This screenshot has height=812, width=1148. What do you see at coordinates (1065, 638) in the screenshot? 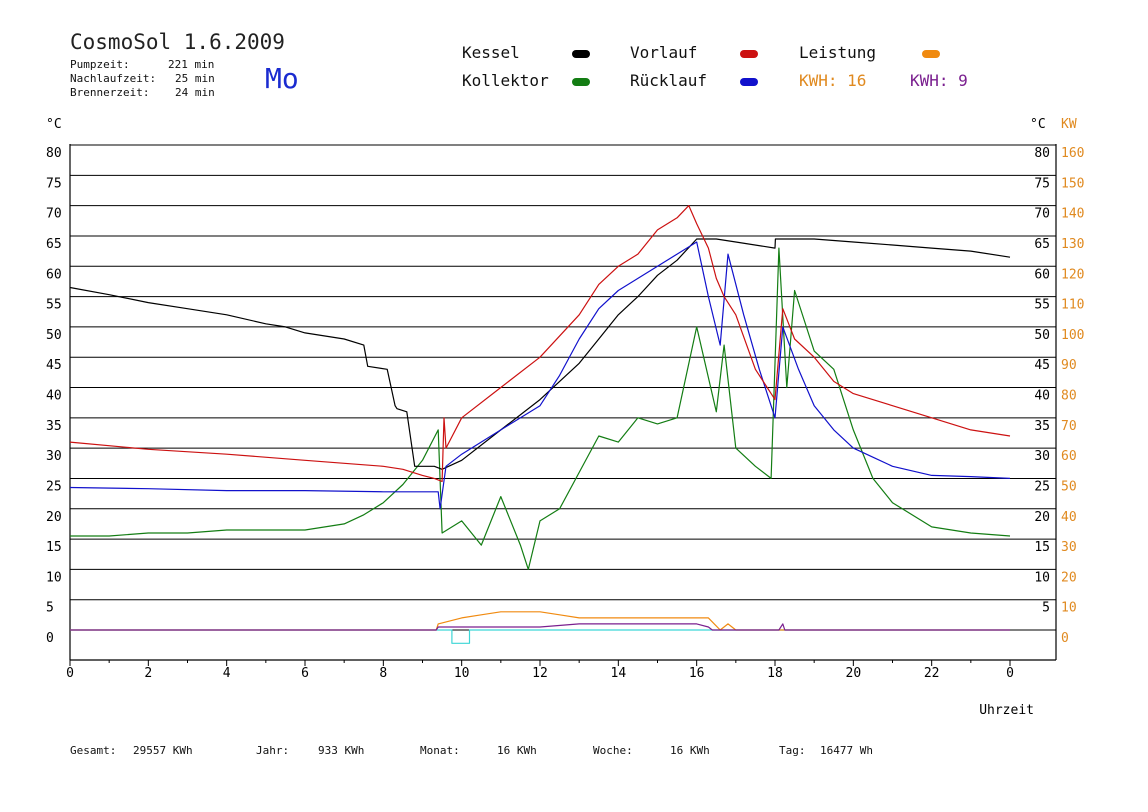
I see `y-tick-right-kw: 0` at bounding box center [1065, 638].